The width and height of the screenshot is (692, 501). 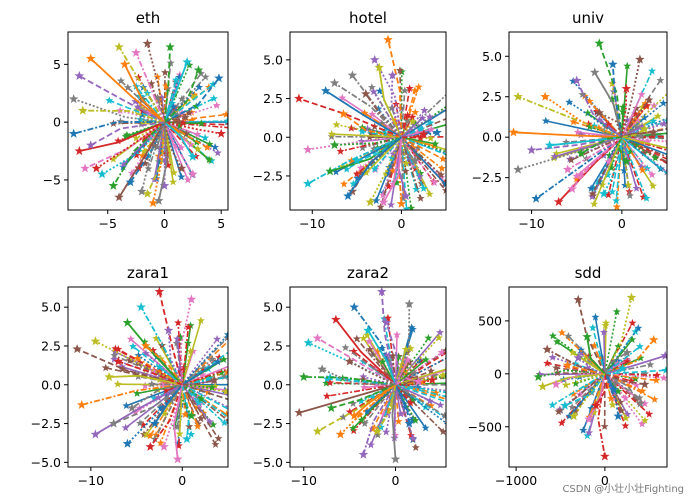 What do you see at coordinates (368, 273) in the screenshot?
I see `title-zara2: zara2` at bounding box center [368, 273].